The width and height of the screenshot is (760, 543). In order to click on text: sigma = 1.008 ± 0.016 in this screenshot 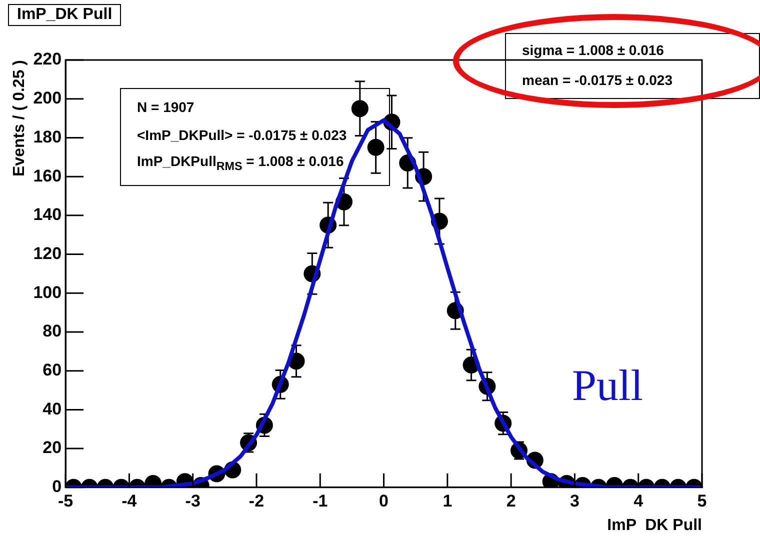, I will do `click(593, 50)`.